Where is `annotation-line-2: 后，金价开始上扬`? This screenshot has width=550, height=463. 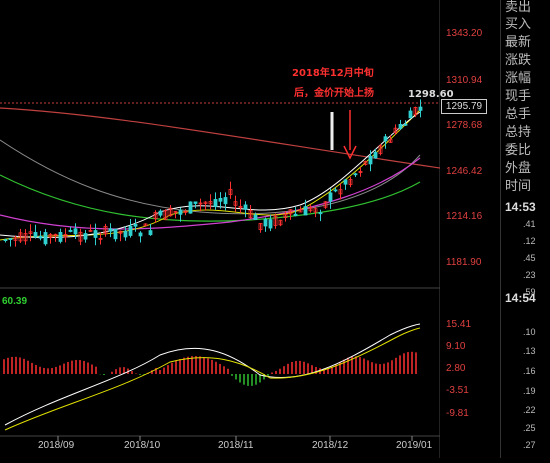 annotation-line-2: 后，金价开始上扬 is located at coordinates (334, 93).